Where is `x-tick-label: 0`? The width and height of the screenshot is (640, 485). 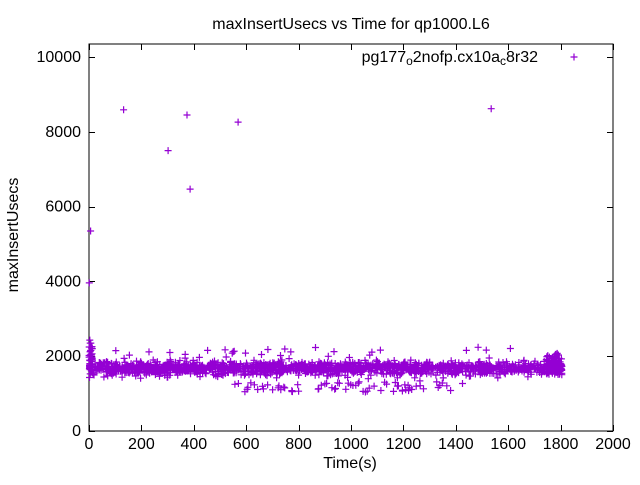 x-tick-label: 0 is located at coordinates (89, 444).